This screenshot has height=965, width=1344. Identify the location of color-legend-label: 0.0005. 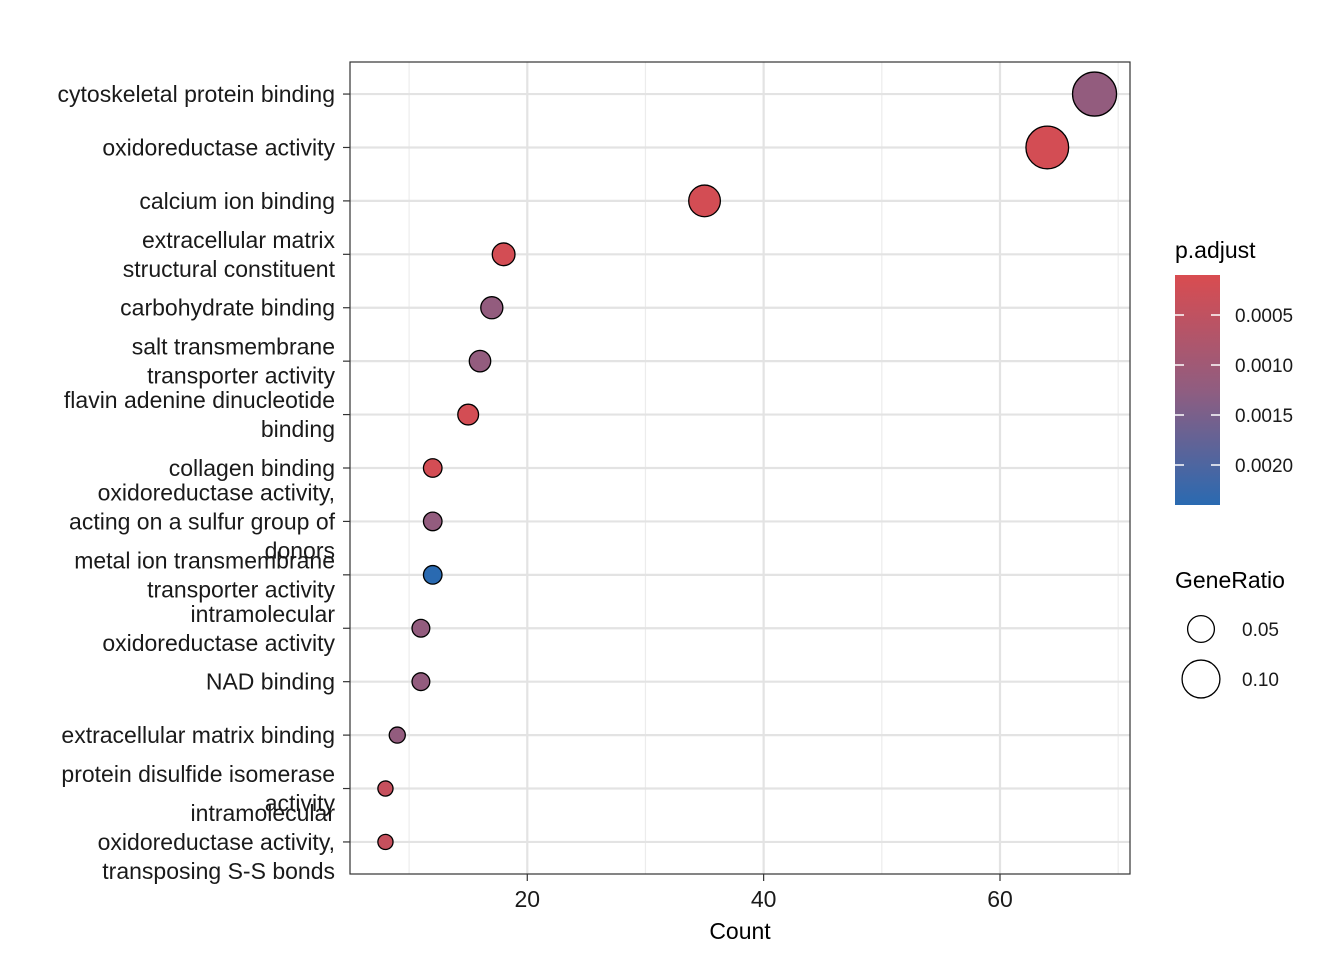
(1264, 316).